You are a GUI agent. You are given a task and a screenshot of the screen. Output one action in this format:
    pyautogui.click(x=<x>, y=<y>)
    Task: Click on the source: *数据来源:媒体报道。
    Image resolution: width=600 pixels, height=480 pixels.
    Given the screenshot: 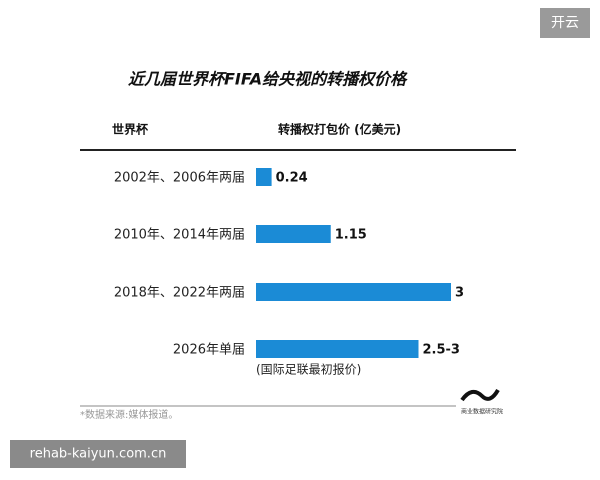 What is the action you would take?
    pyautogui.click(x=129, y=414)
    